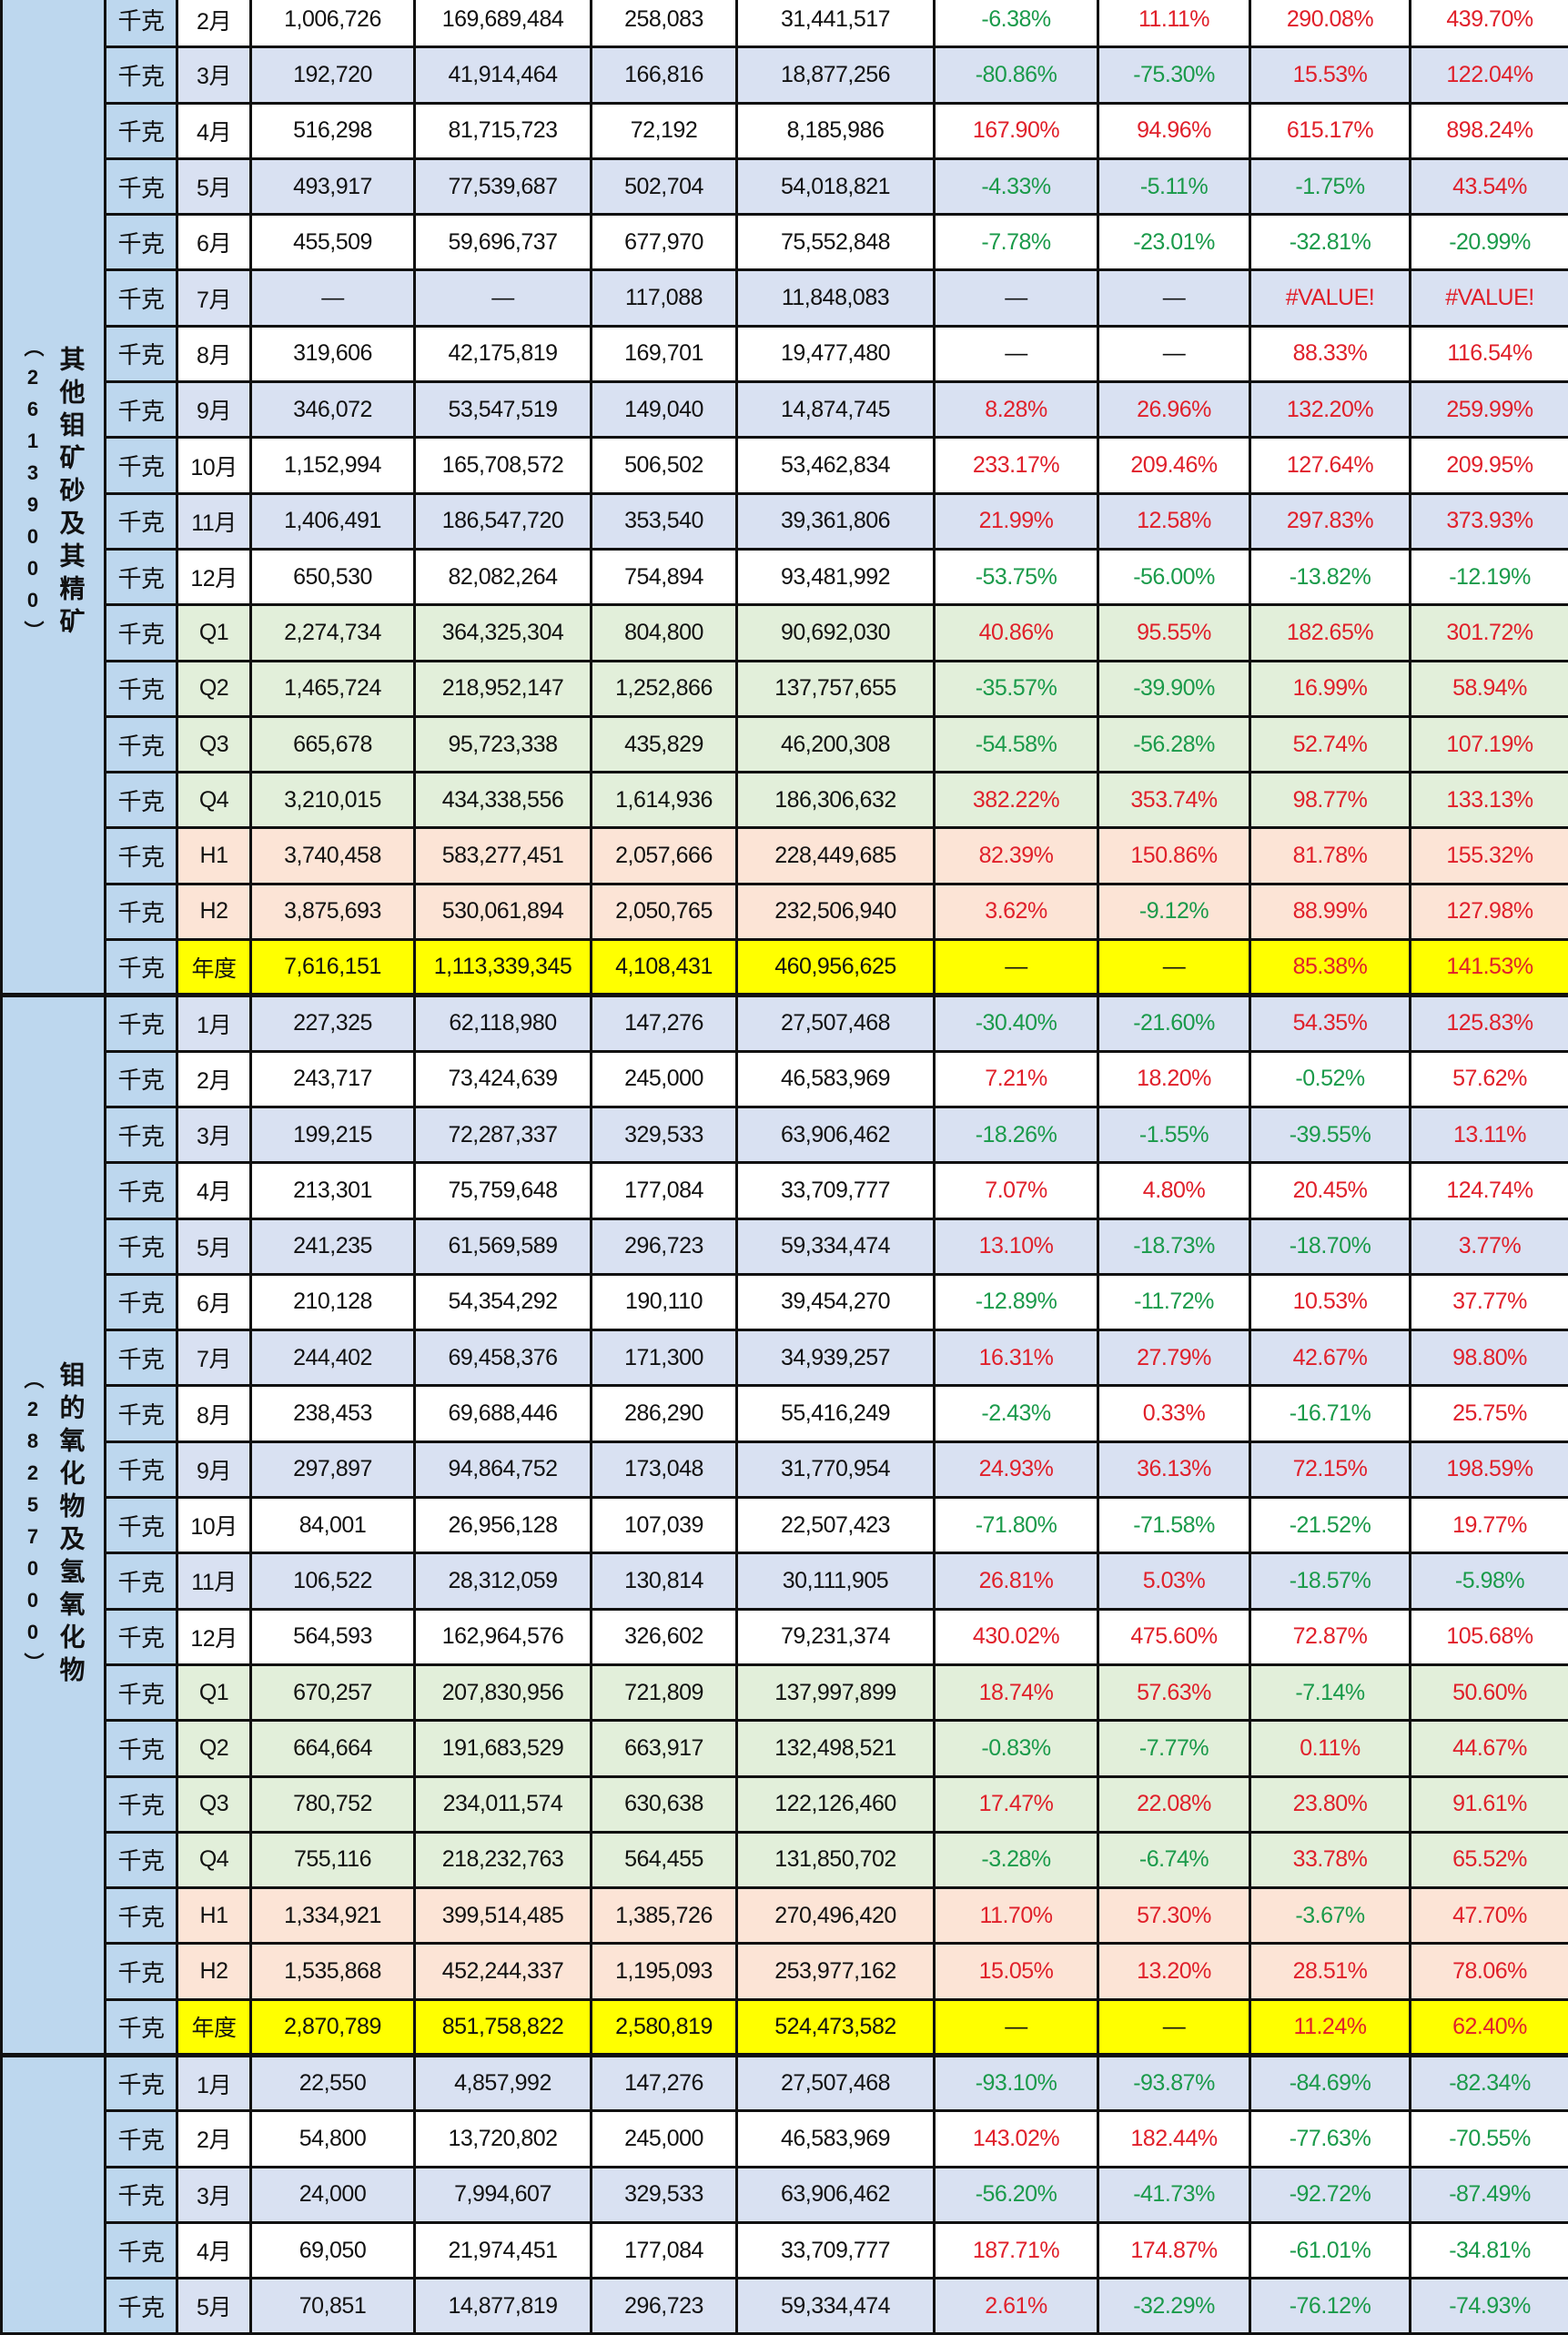  I want to click on value-cell: 227,325, so click(333, 1024).